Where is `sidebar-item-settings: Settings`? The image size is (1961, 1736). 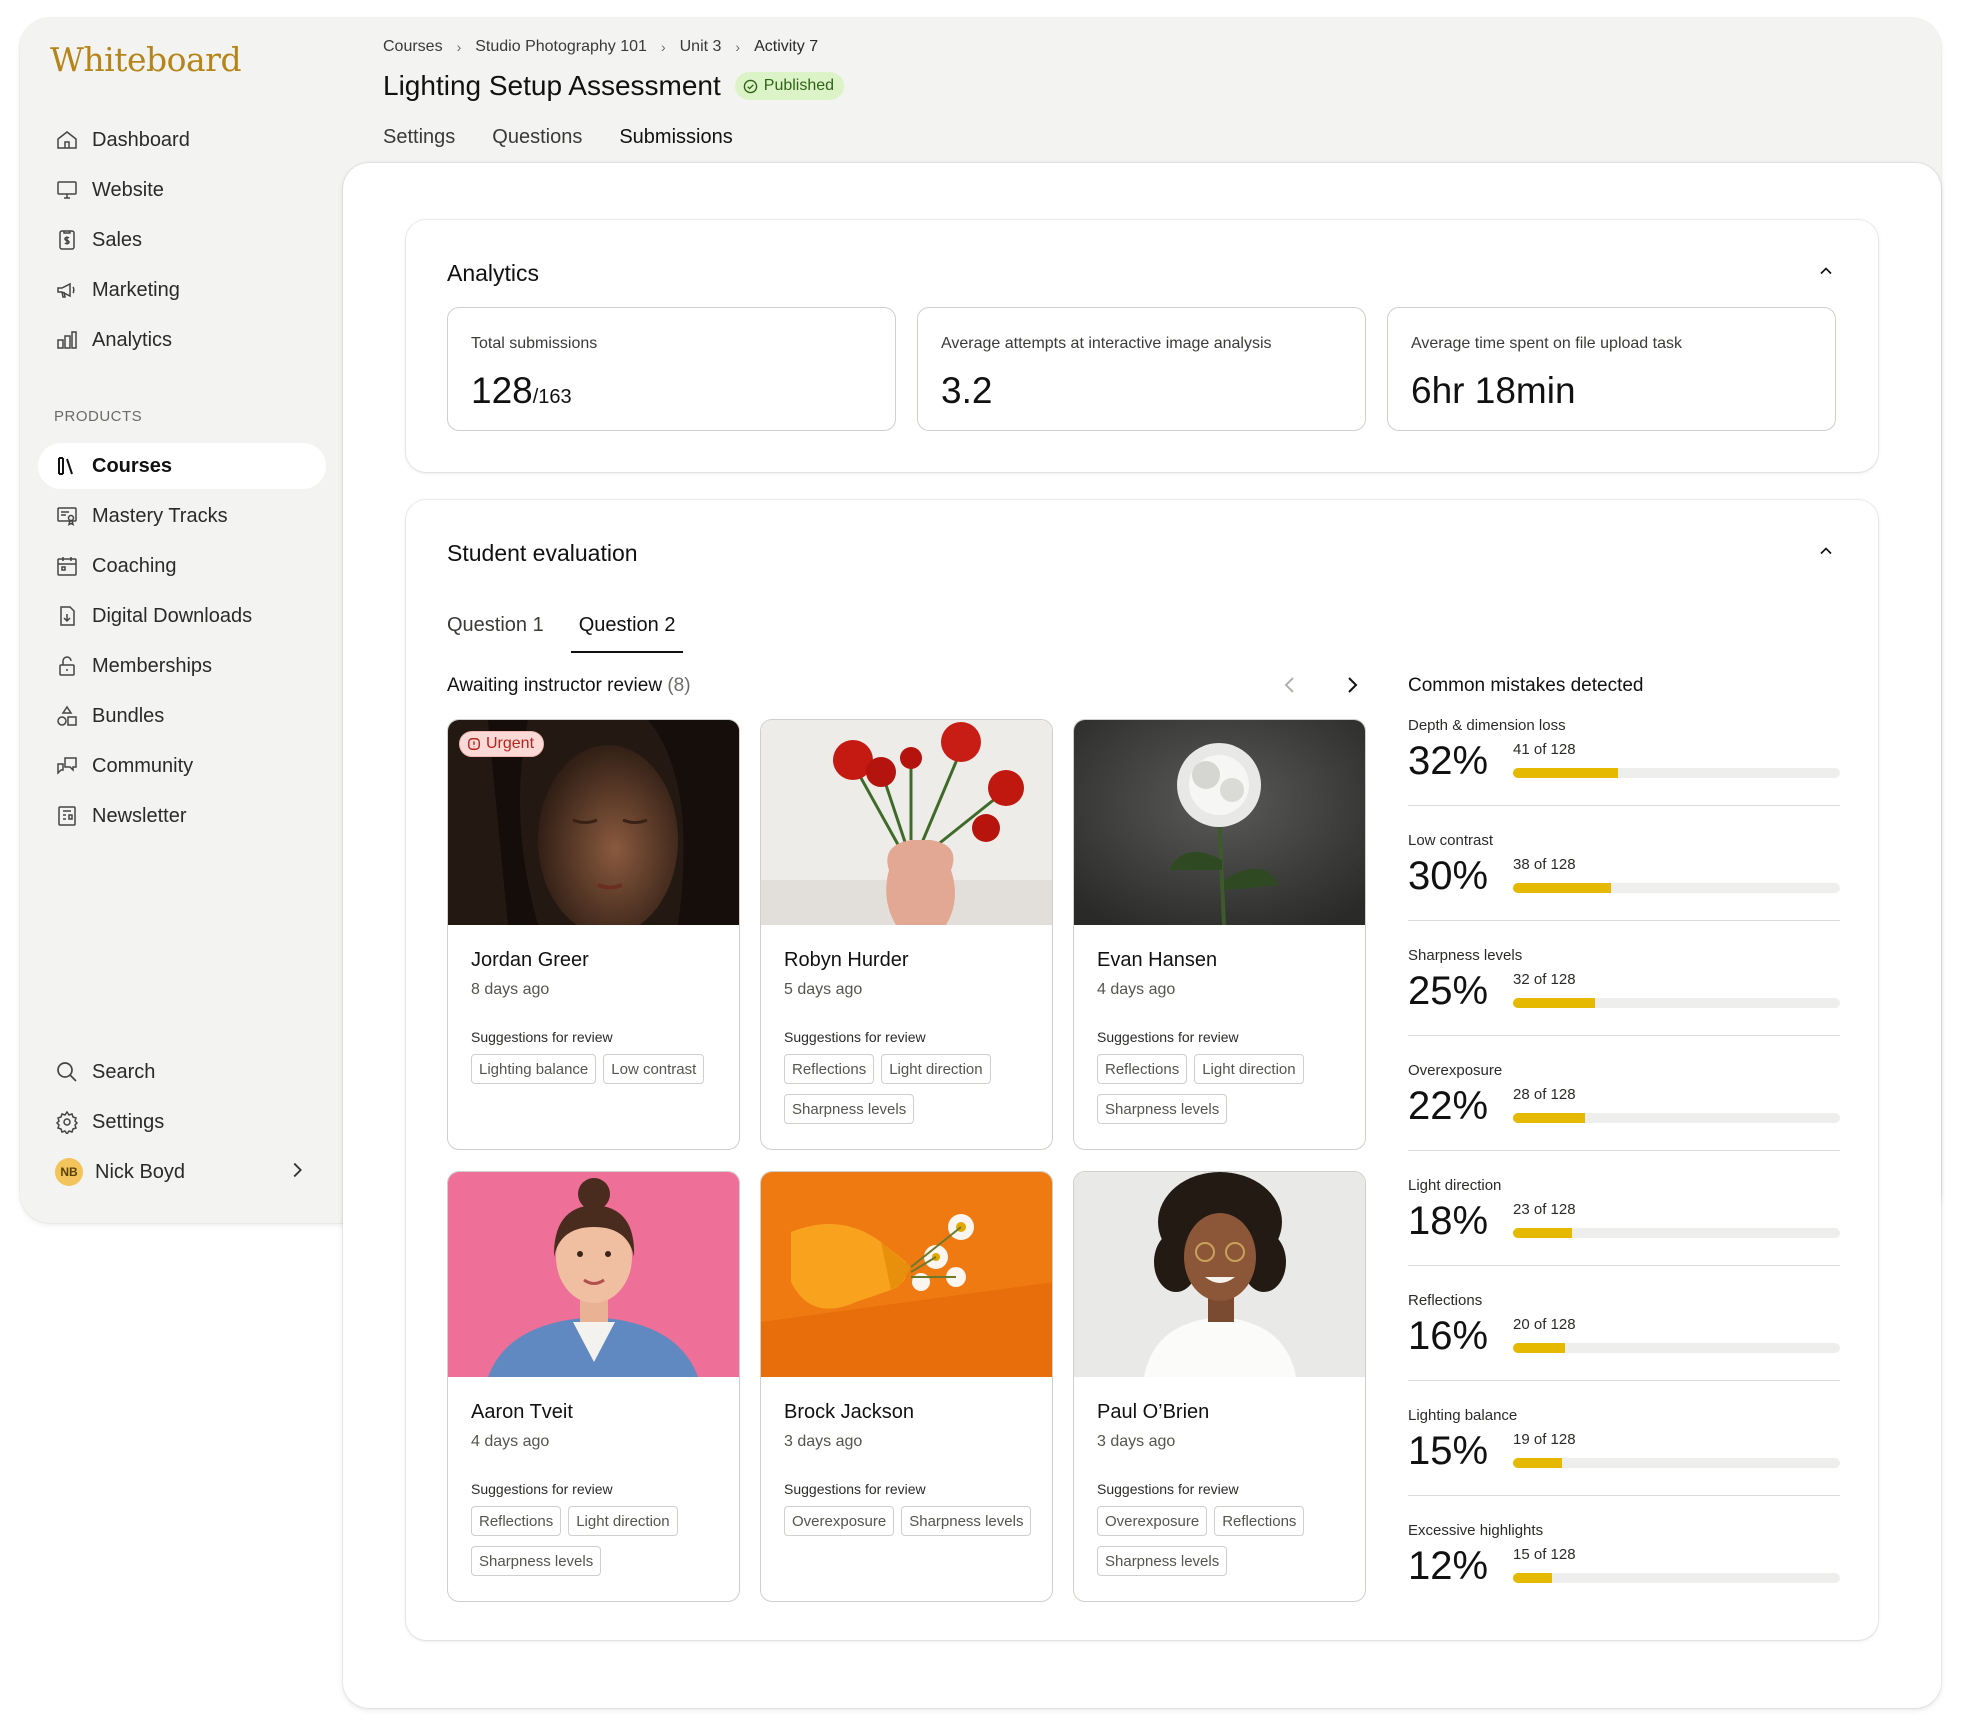
sidebar-item-settings: Settings is located at coordinates (182, 1122).